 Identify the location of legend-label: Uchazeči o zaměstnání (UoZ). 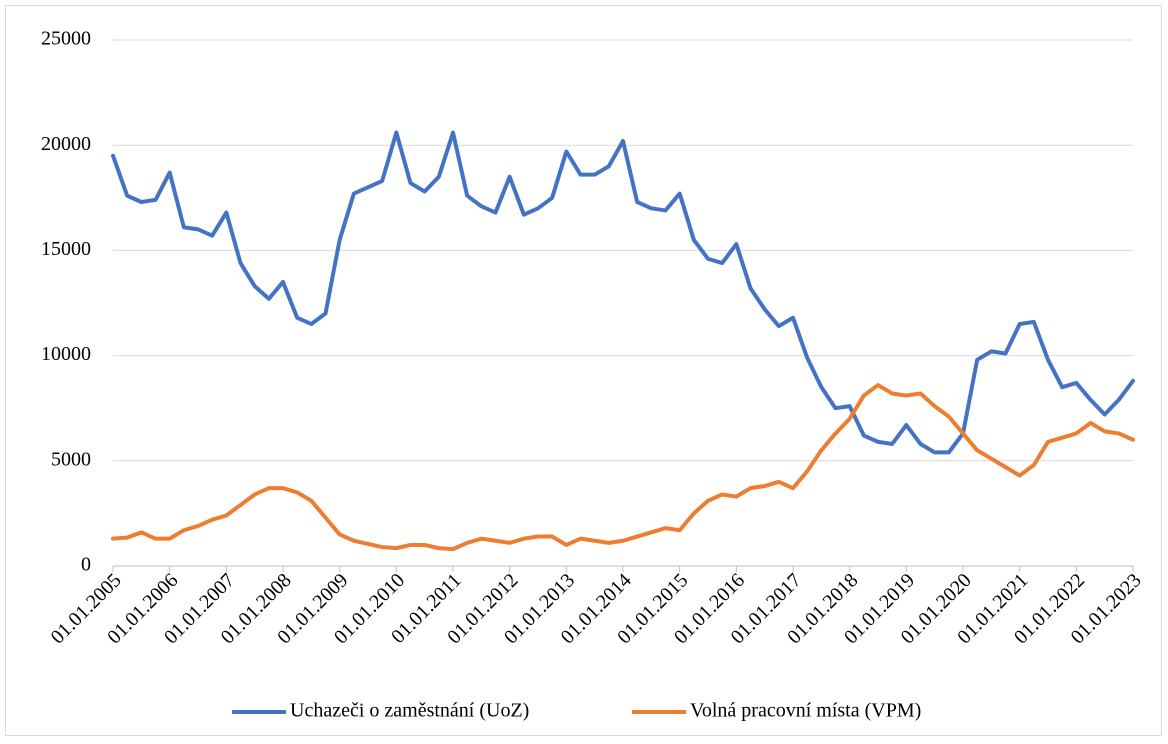
(409, 711).